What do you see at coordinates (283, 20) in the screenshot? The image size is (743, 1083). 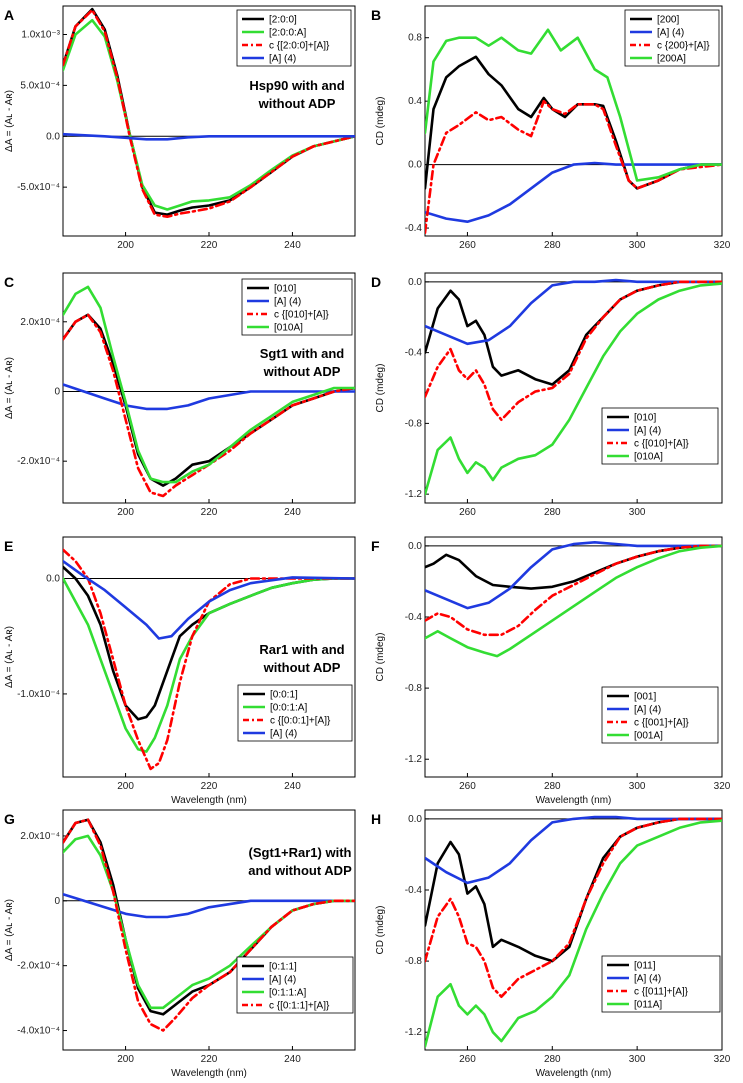 I see `legend-entry: [2:0:0]` at bounding box center [283, 20].